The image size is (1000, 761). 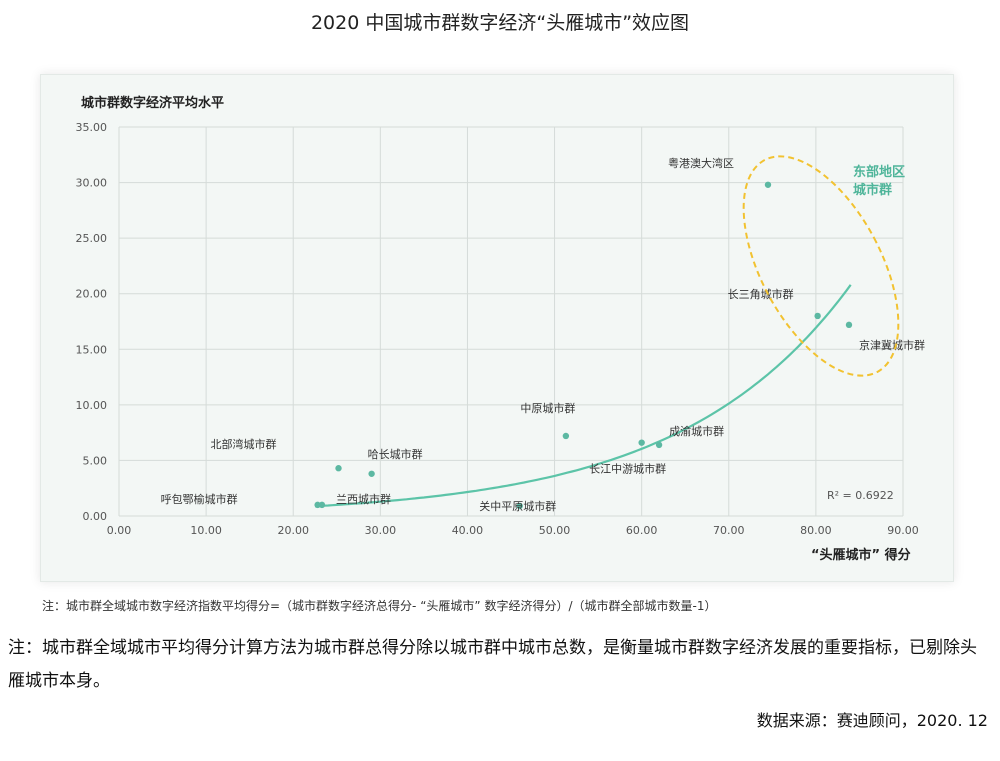 I want to click on y-tick-label: 5.00, so click(x=95, y=460).